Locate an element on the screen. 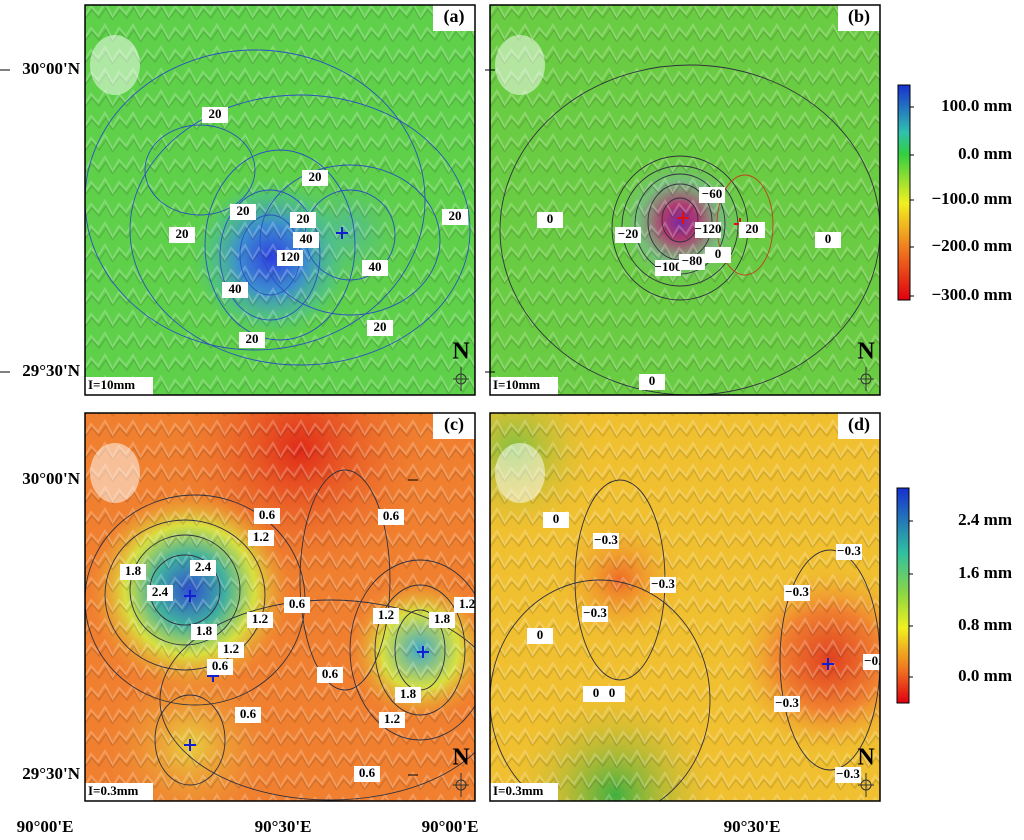  colorbar-label: 2.4 mm is located at coordinates (985, 519).